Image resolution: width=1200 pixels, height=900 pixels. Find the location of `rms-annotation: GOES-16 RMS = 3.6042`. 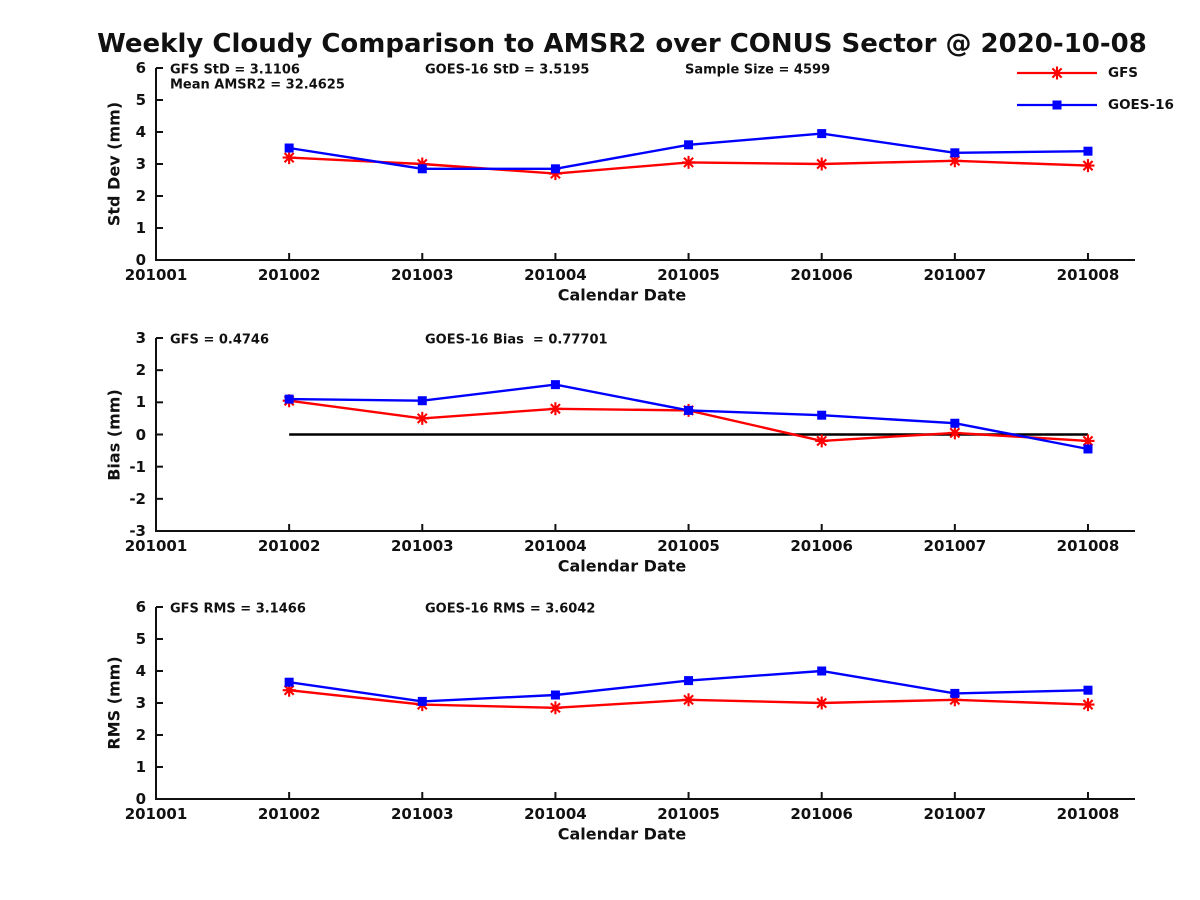

rms-annotation: GOES-16 RMS = 3.6042 is located at coordinates (510, 609).